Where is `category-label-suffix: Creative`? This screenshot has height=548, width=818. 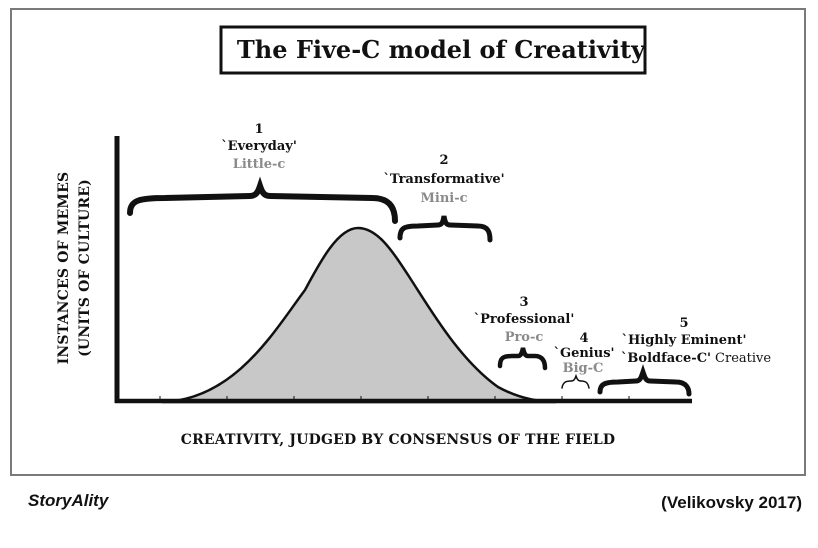
category-label-suffix: Creative is located at coordinates (743, 358).